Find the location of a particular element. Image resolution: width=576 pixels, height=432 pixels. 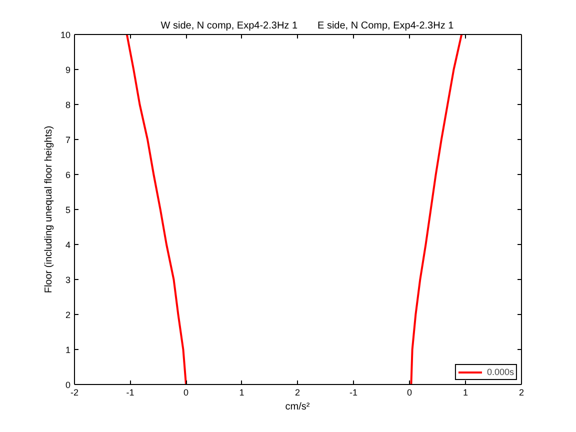

y-tick-label: 9 is located at coordinates (68, 70).